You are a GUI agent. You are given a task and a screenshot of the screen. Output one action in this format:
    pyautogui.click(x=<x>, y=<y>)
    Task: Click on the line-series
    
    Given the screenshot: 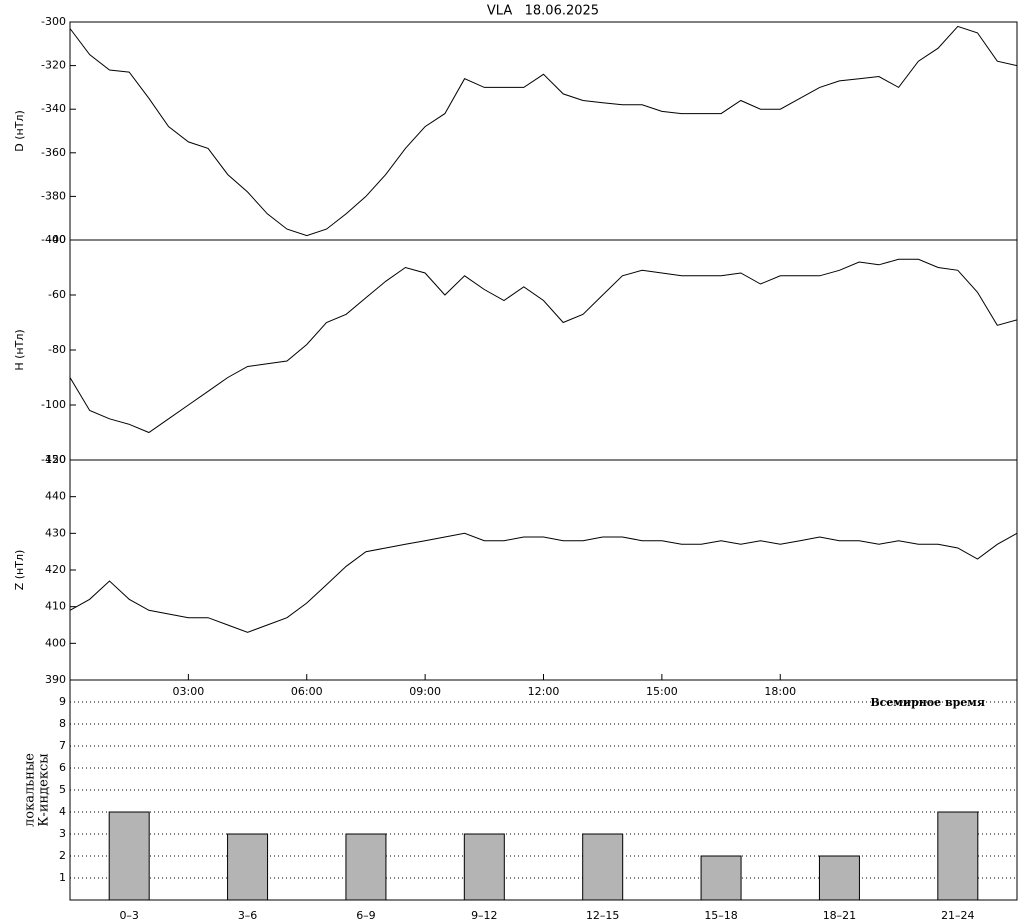 What is the action you would take?
    pyautogui.click(x=543, y=582)
    